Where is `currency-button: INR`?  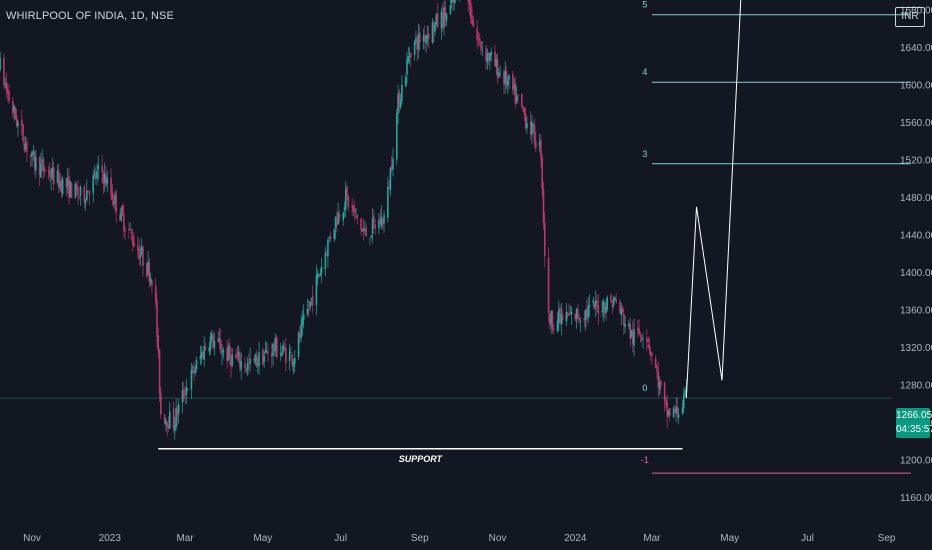 currency-button: INR is located at coordinates (910, 17).